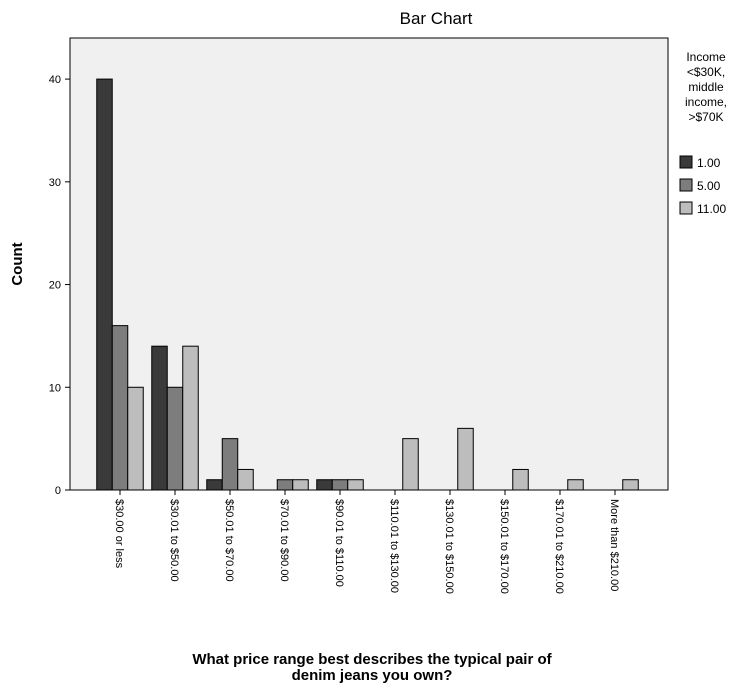 The image size is (740, 693). Describe the element at coordinates (504, 546) in the screenshot. I see `x-tick-label: $150.01 to $170.00` at that location.